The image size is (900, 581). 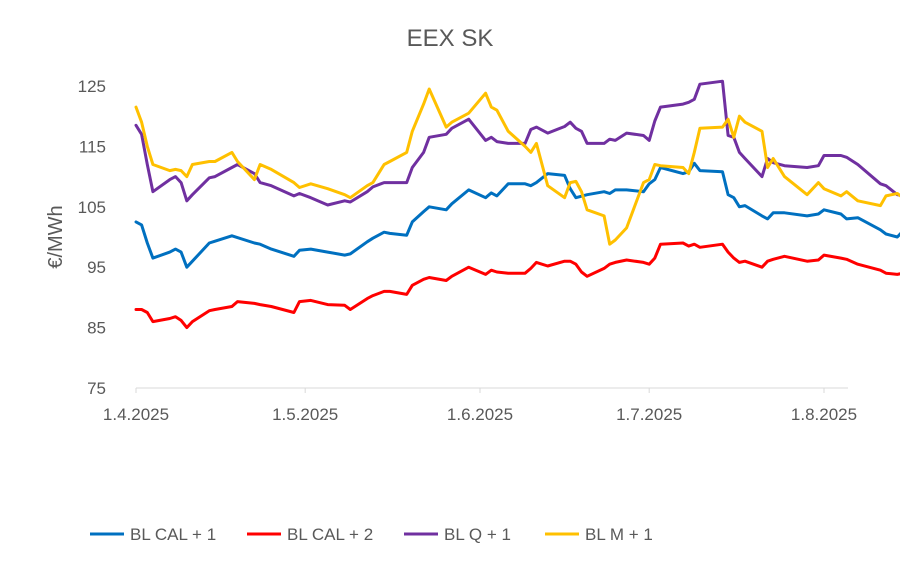 I want to click on legend-label: BL CAL + 2, so click(x=330, y=534).